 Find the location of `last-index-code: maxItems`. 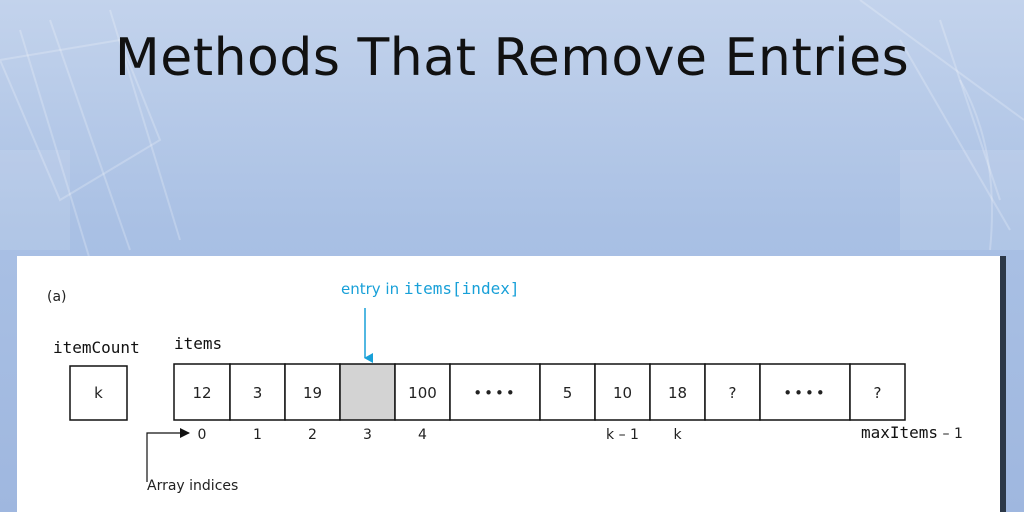

last-index-code: maxItems is located at coordinates (899, 432).